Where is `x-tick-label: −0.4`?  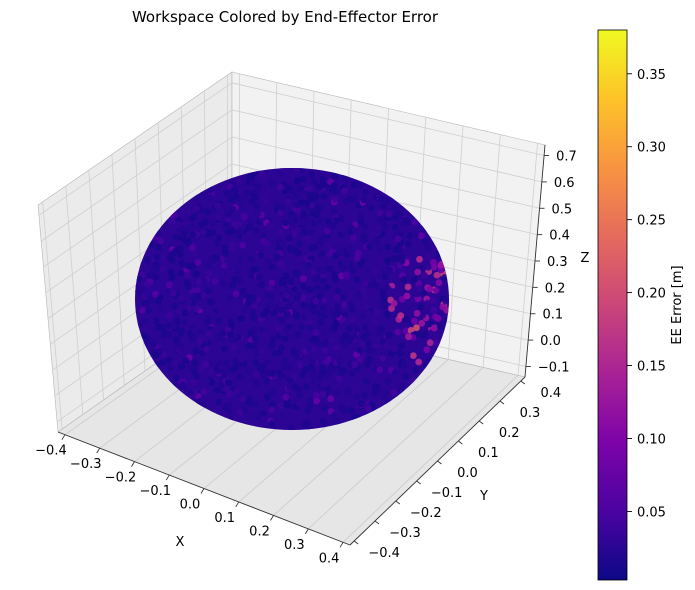
x-tick-label: −0.4 is located at coordinates (51, 451).